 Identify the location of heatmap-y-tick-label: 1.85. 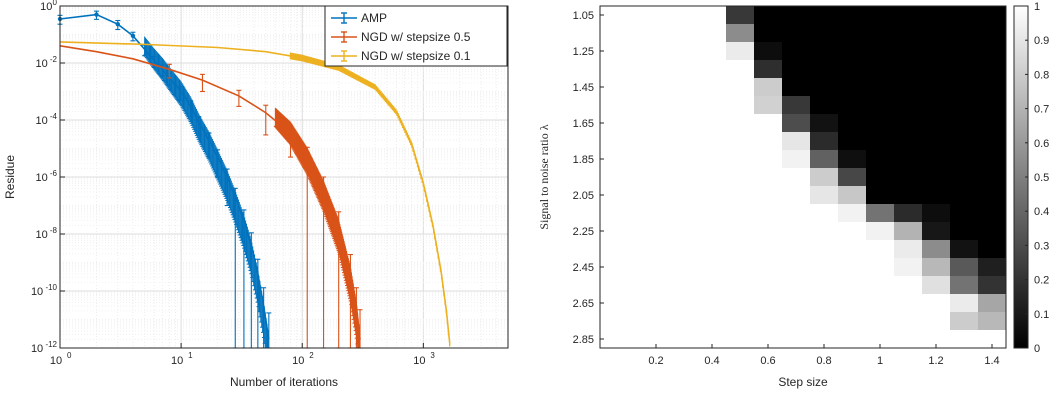
(583, 160).